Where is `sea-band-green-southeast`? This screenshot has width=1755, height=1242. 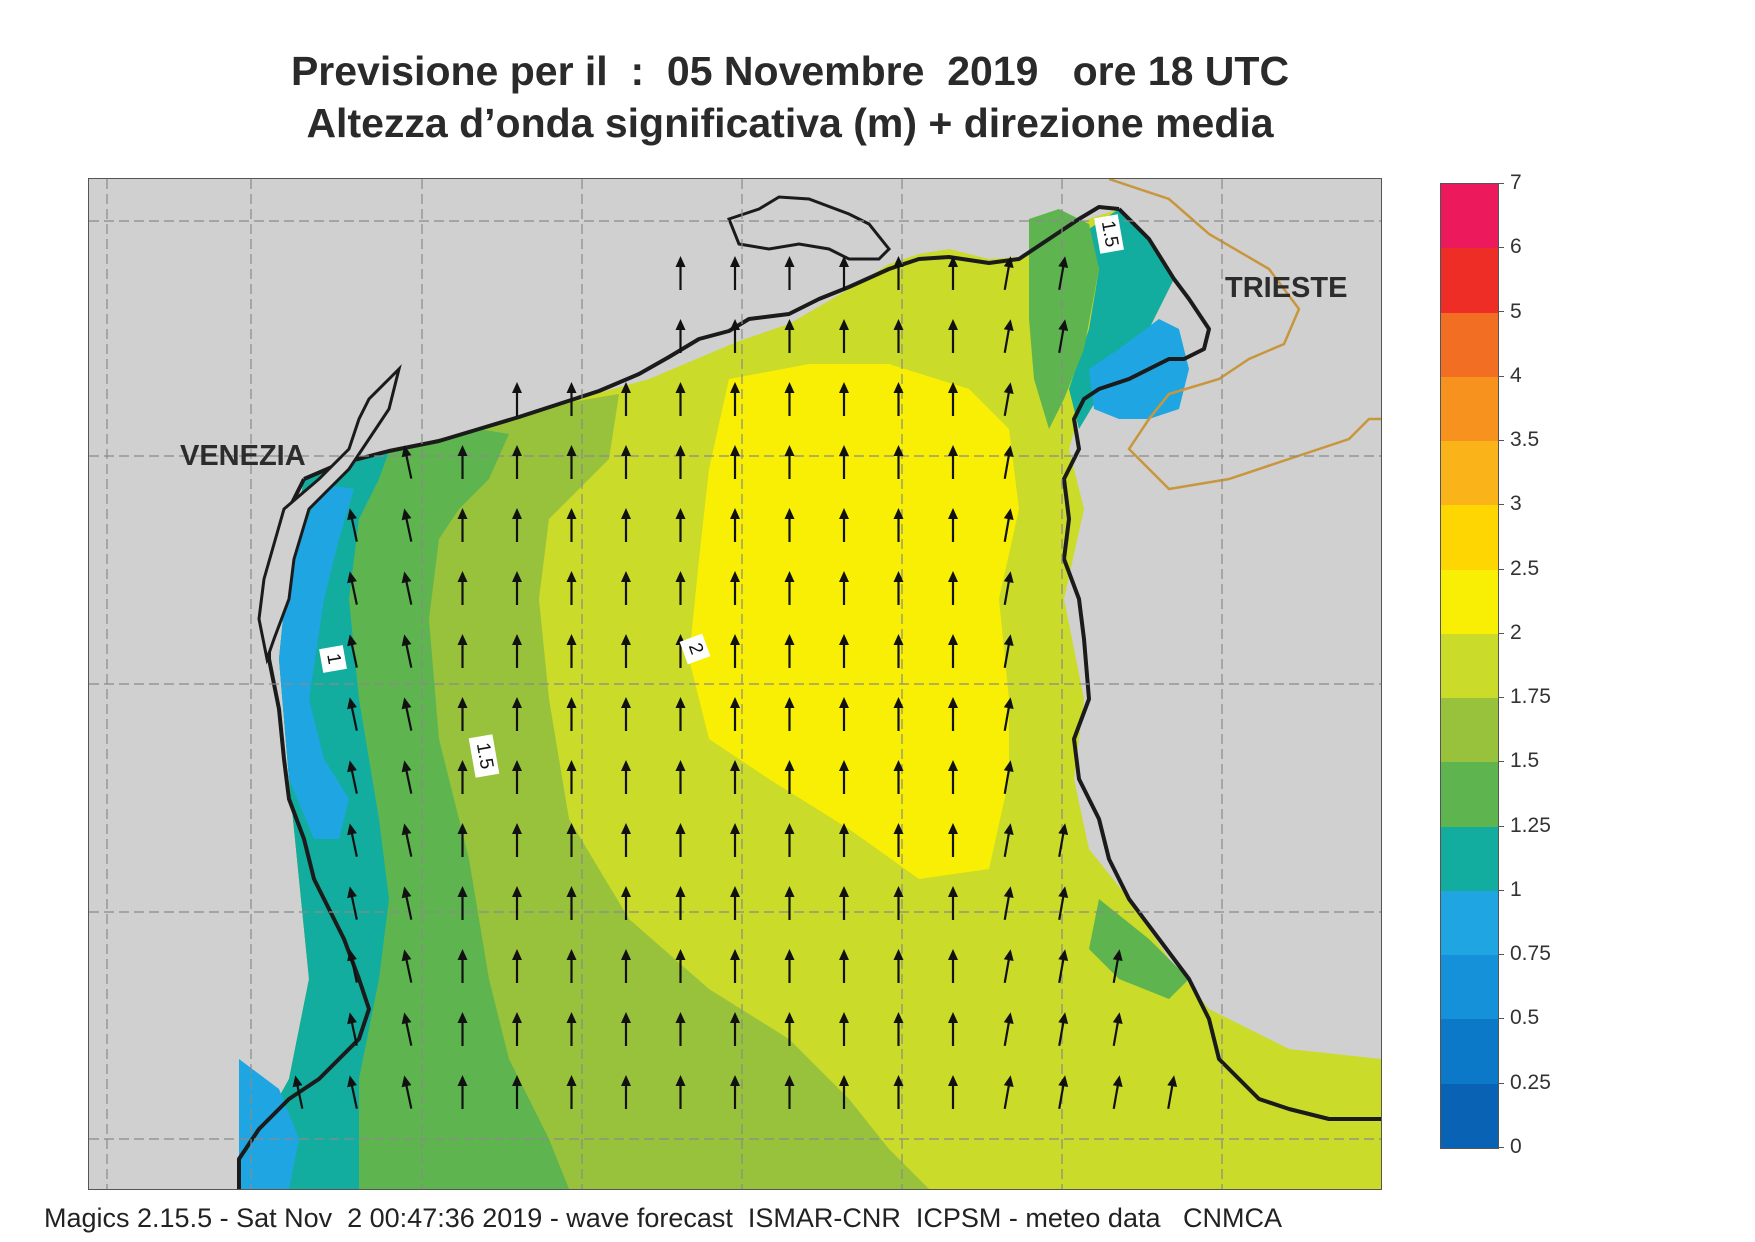 sea-band-green-southeast is located at coordinates (1139, 949).